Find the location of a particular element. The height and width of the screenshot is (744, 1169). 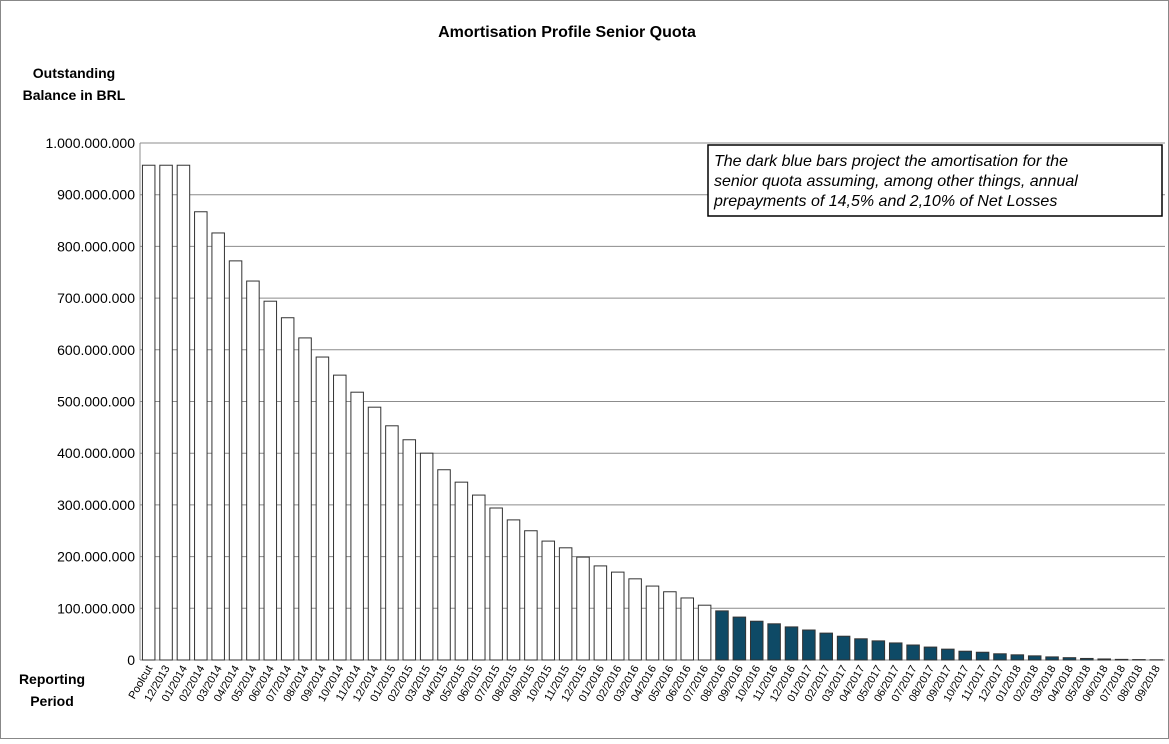

y-axis-label: Outstanding is located at coordinates (74, 73).